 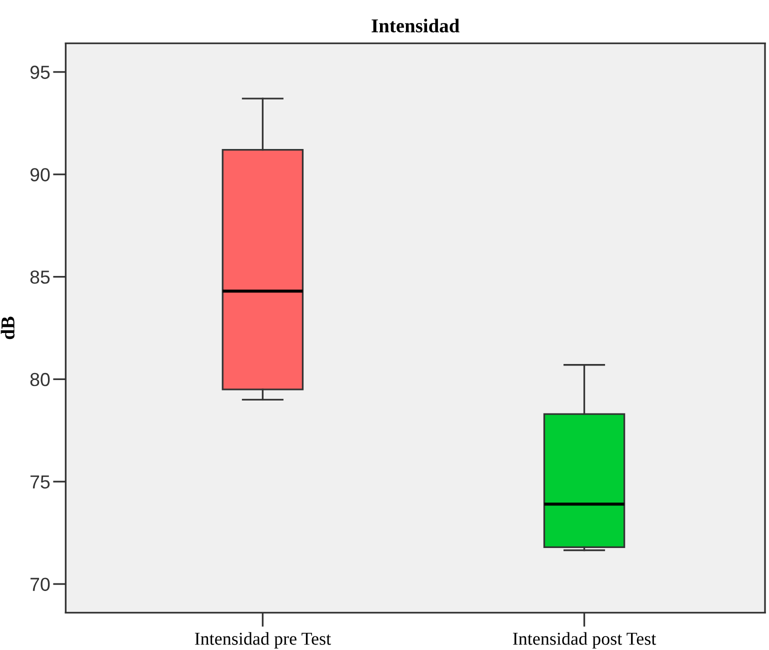 I want to click on y-axis-title: dB, so click(x=7, y=328).